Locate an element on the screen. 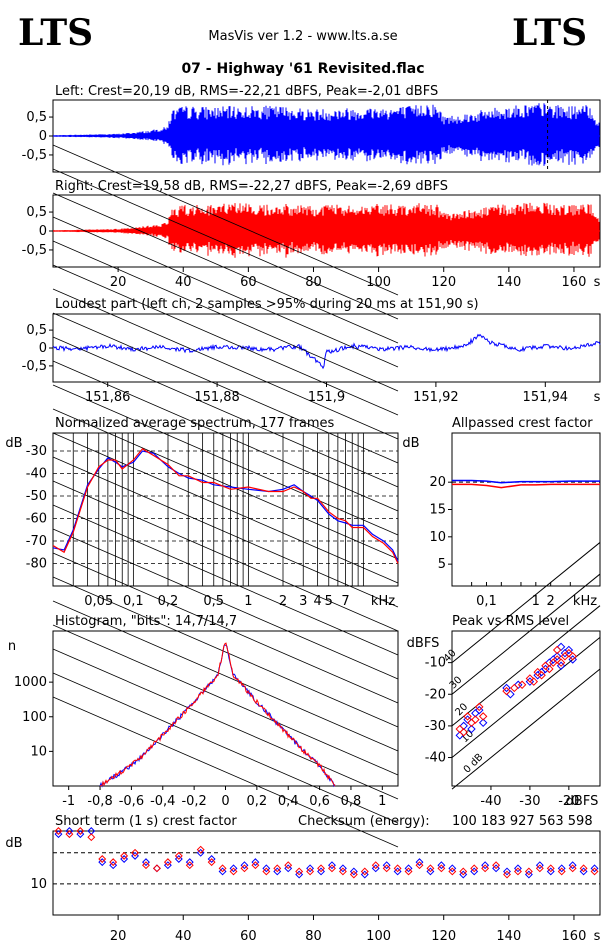  x-axis-label: dBFS is located at coordinates (582, 801).